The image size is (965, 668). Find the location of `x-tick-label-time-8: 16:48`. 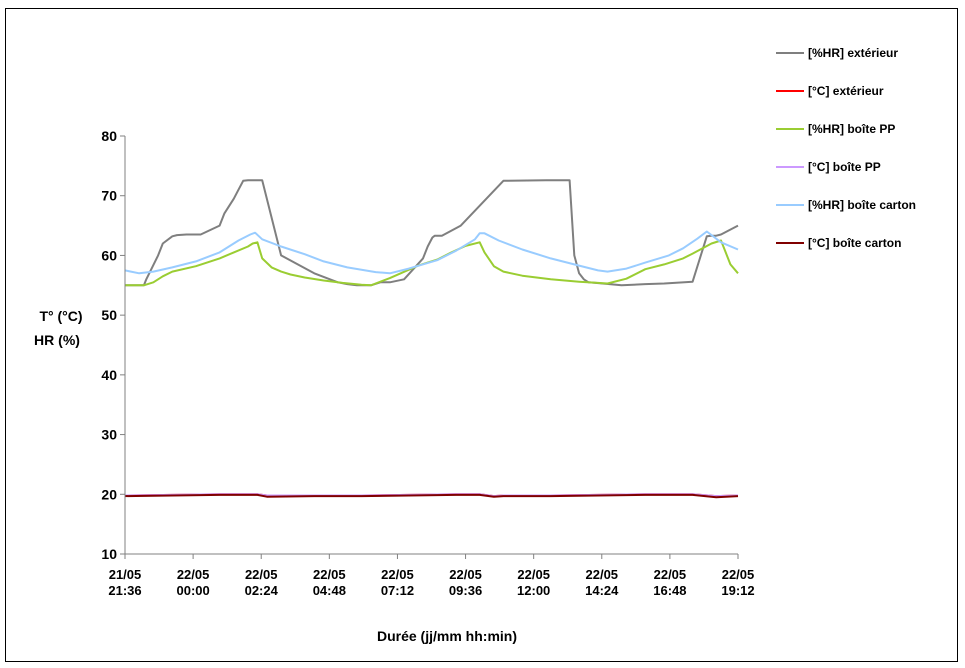

x-tick-label-time-8: 16:48 is located at coordinates (669, 590).